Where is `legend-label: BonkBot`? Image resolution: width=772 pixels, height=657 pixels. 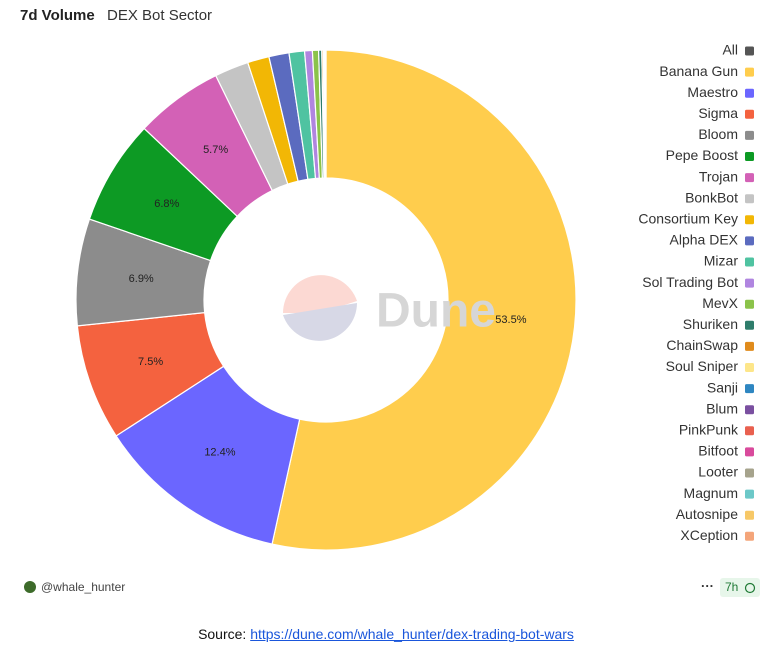 legend-label: BonkBot is located at coordinates (711, 197).